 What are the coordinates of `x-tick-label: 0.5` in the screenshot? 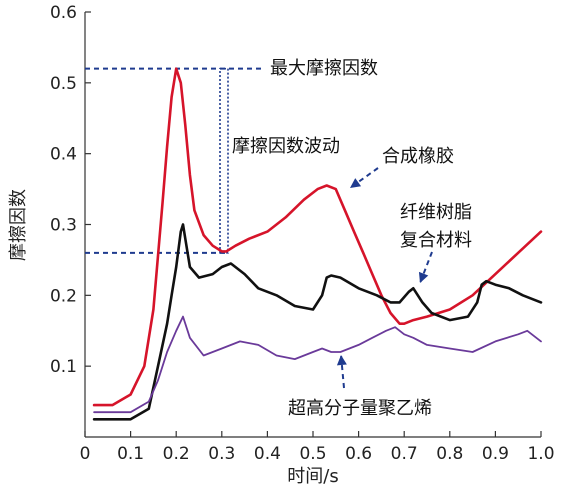 It's located at (312, 454).